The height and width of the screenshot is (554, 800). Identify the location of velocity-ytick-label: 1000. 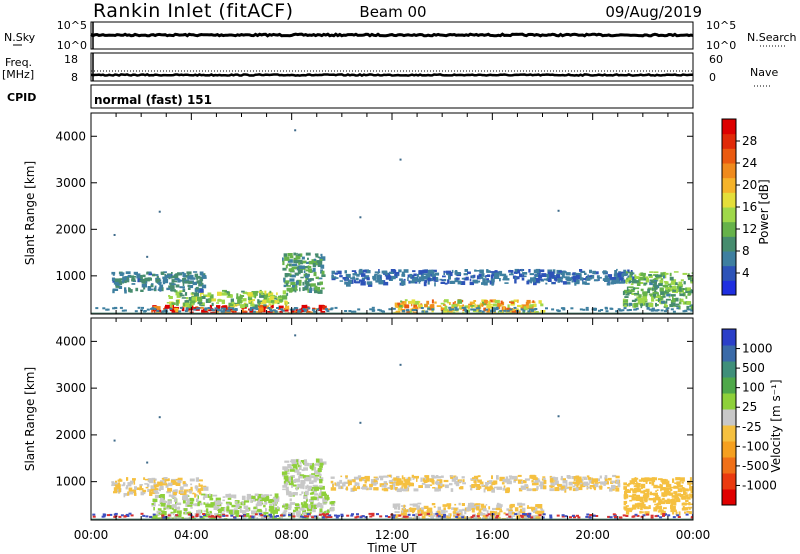
(70, 482).